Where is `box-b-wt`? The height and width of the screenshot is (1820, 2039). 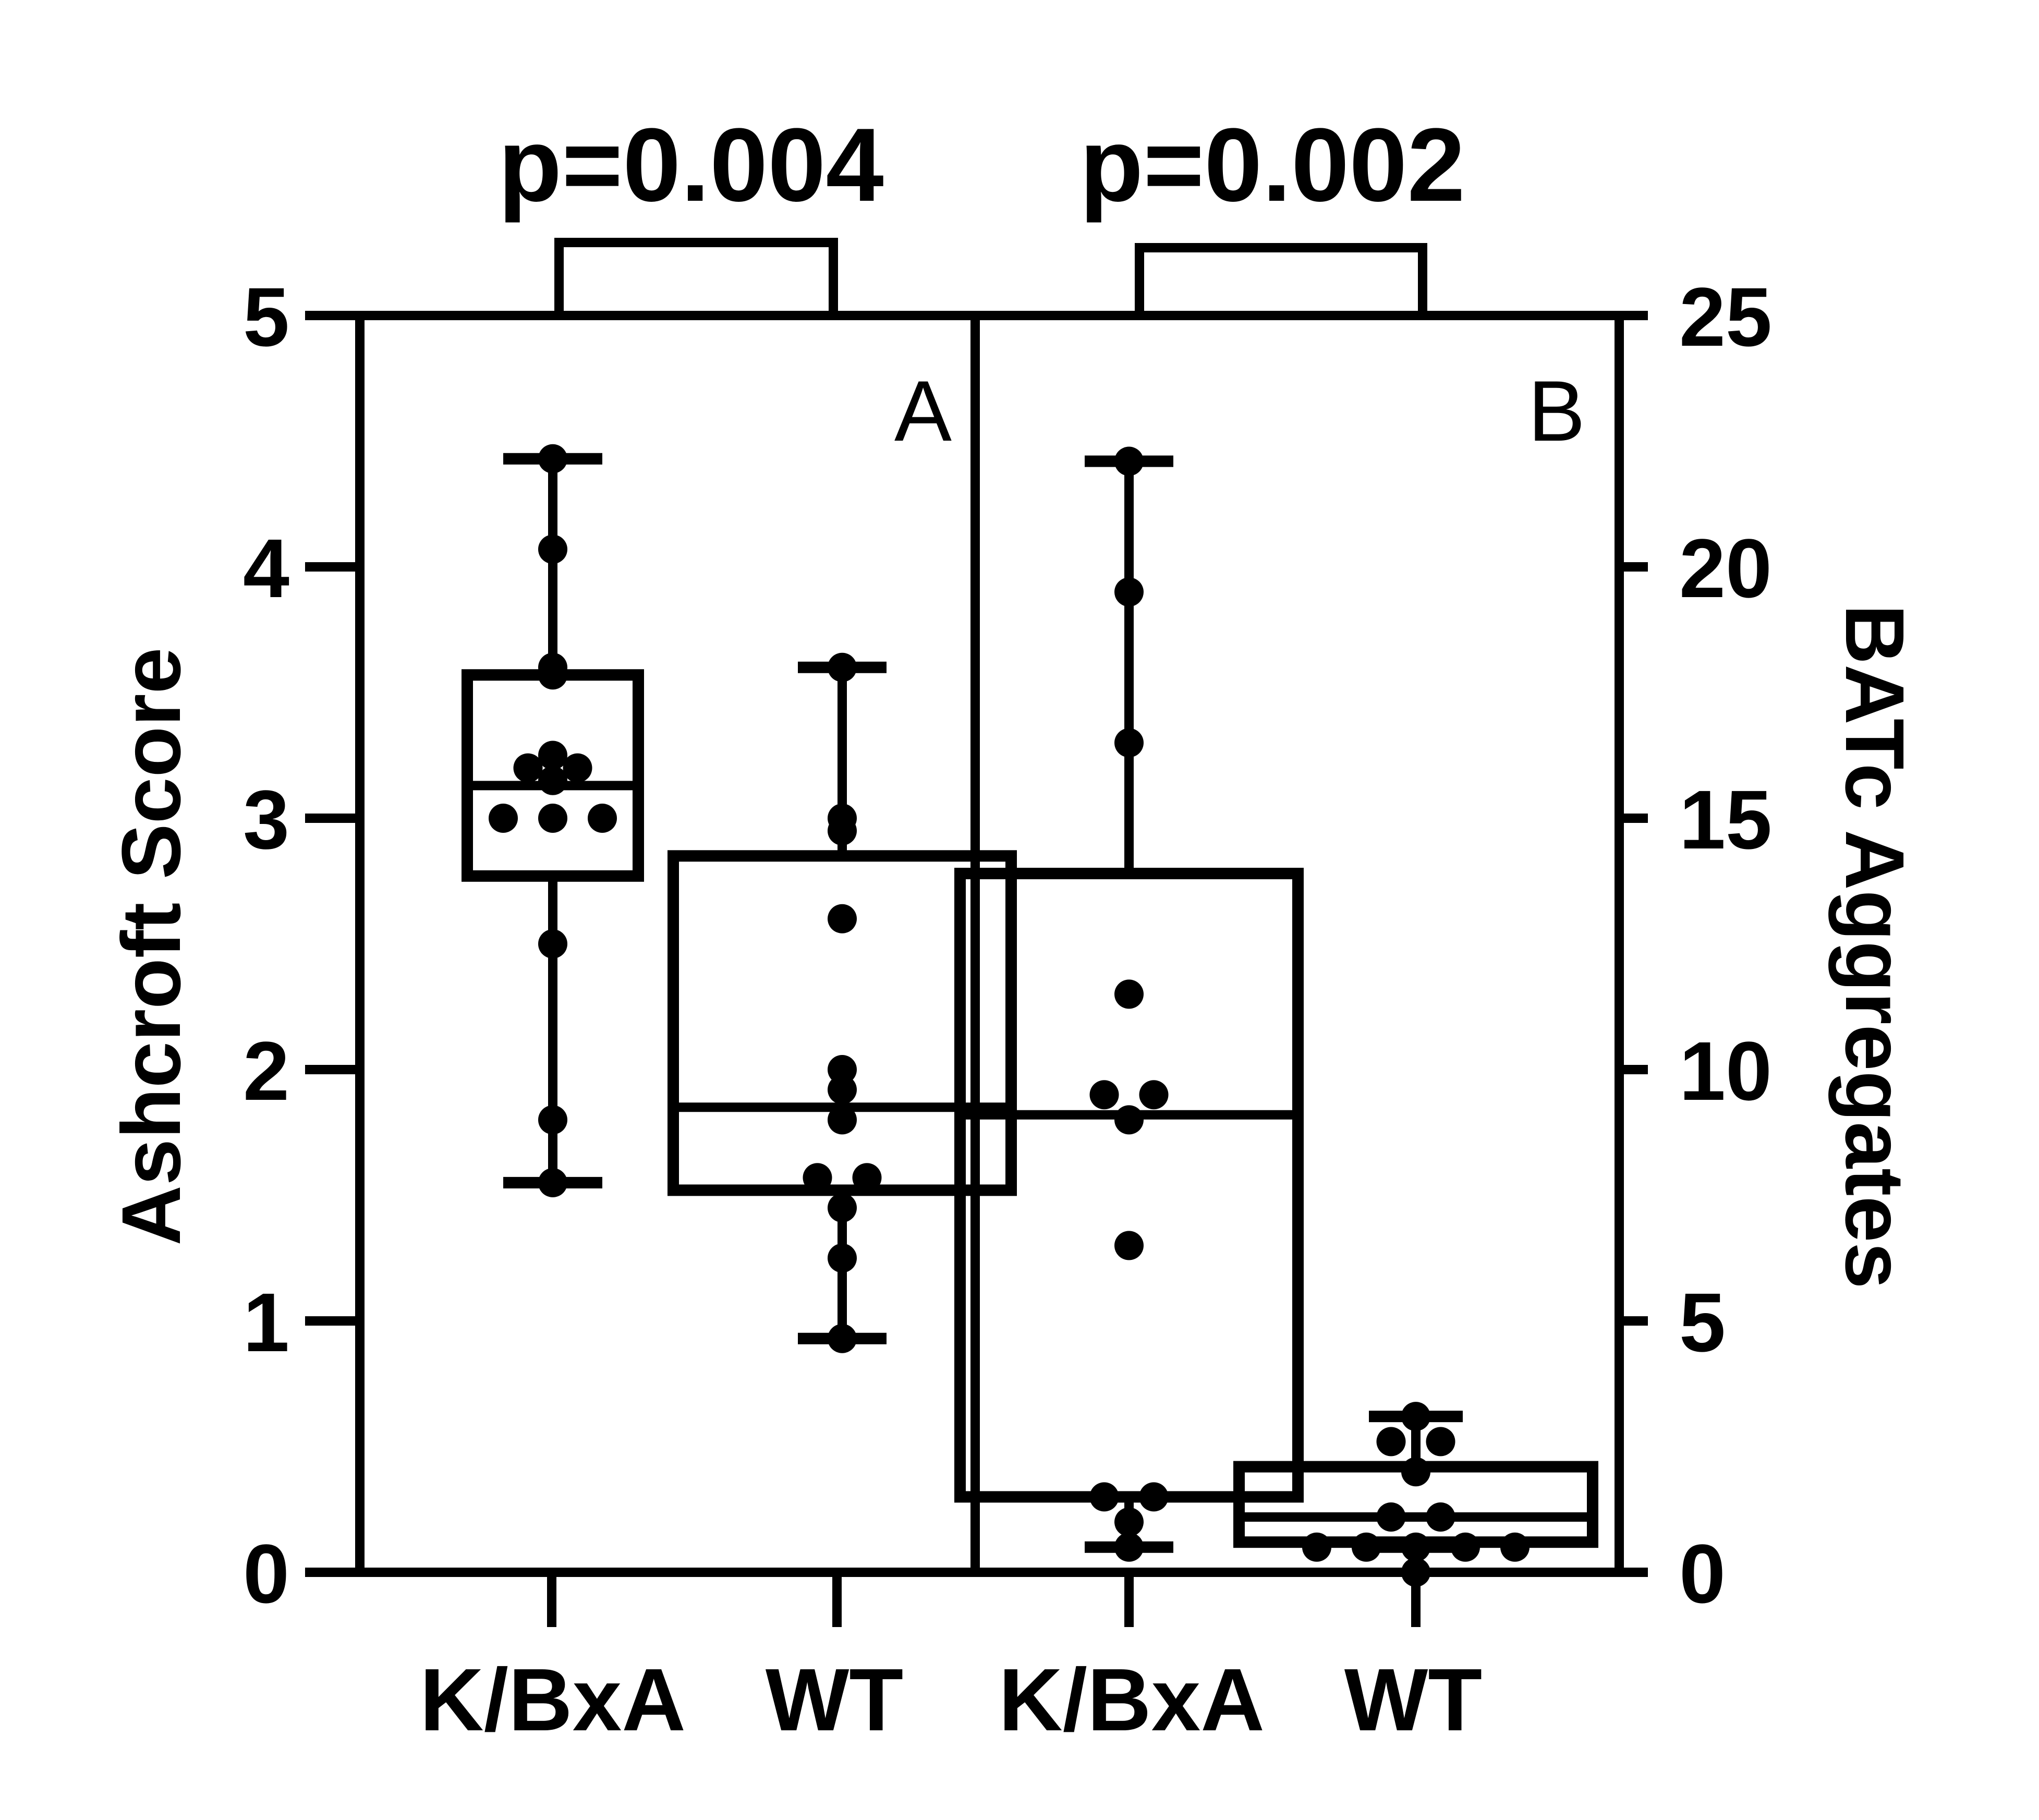
box-b-wt is located at coordinates (1415, 1494).